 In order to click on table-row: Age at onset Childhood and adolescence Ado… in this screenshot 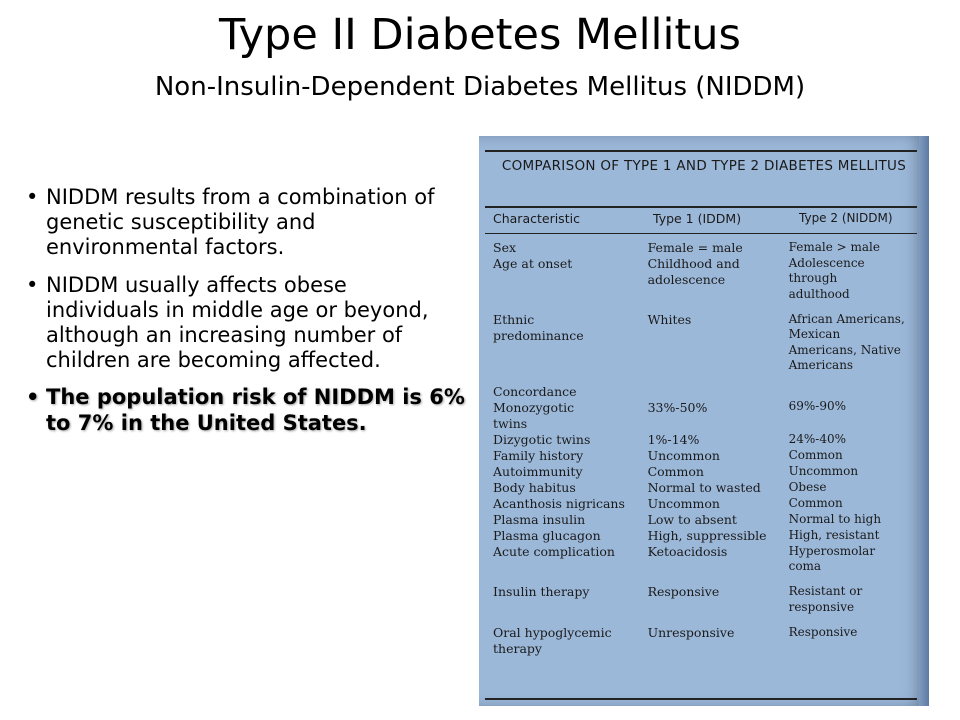, I will do `click(699, 279)`.